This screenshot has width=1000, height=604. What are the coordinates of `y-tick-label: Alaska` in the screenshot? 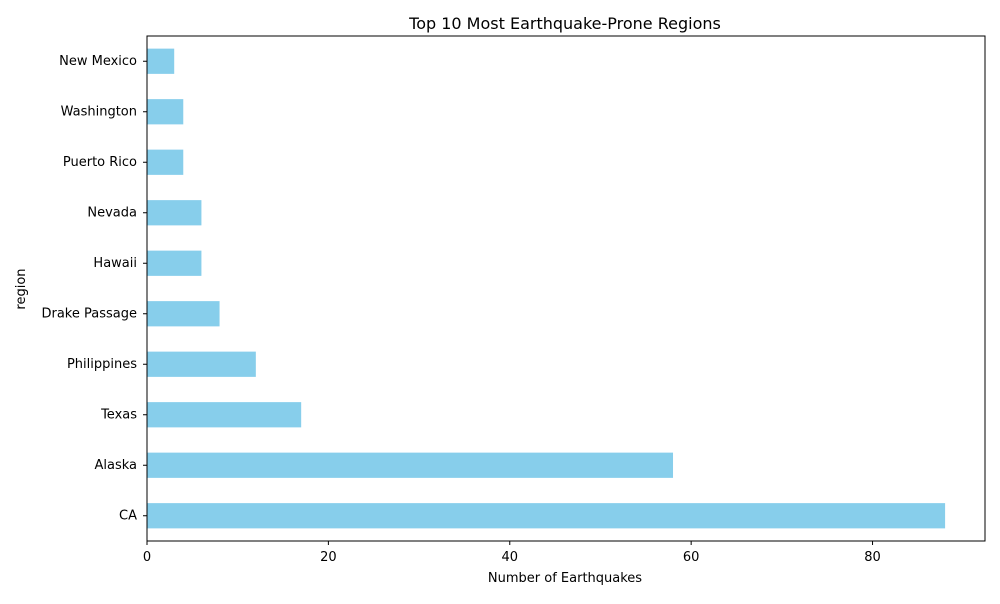 It's located at (115, 465).